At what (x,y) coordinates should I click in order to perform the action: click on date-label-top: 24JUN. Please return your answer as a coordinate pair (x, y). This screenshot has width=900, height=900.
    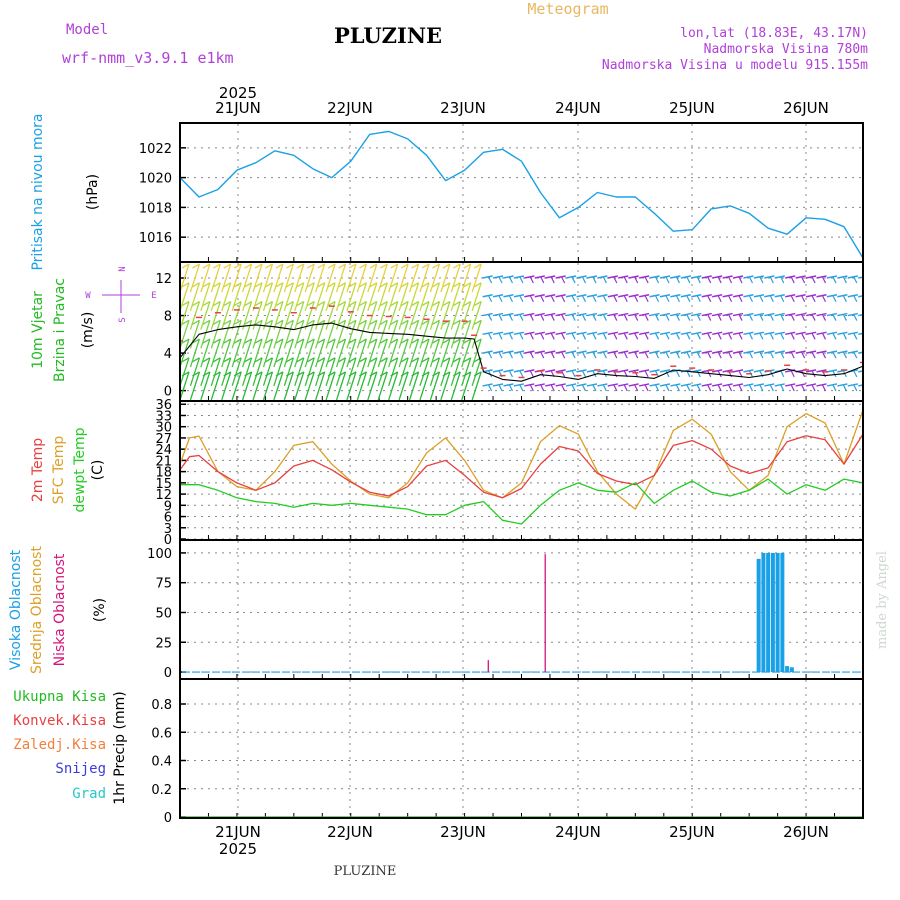
    Looking at the image, I should click on (578, 108).